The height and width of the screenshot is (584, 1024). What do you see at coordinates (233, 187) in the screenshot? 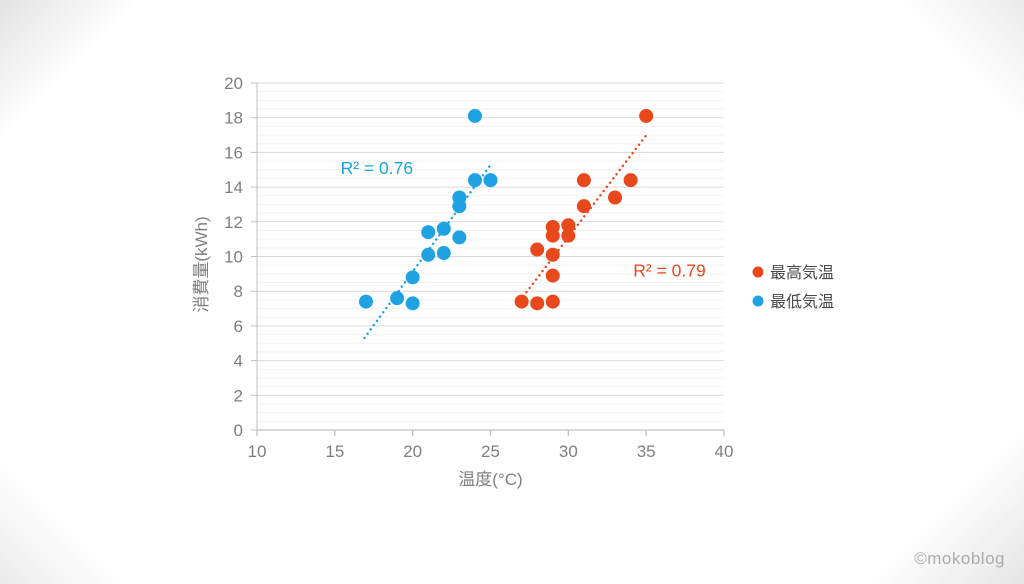
I see `y-tick-label: 14` at bounding box center [233, 187].